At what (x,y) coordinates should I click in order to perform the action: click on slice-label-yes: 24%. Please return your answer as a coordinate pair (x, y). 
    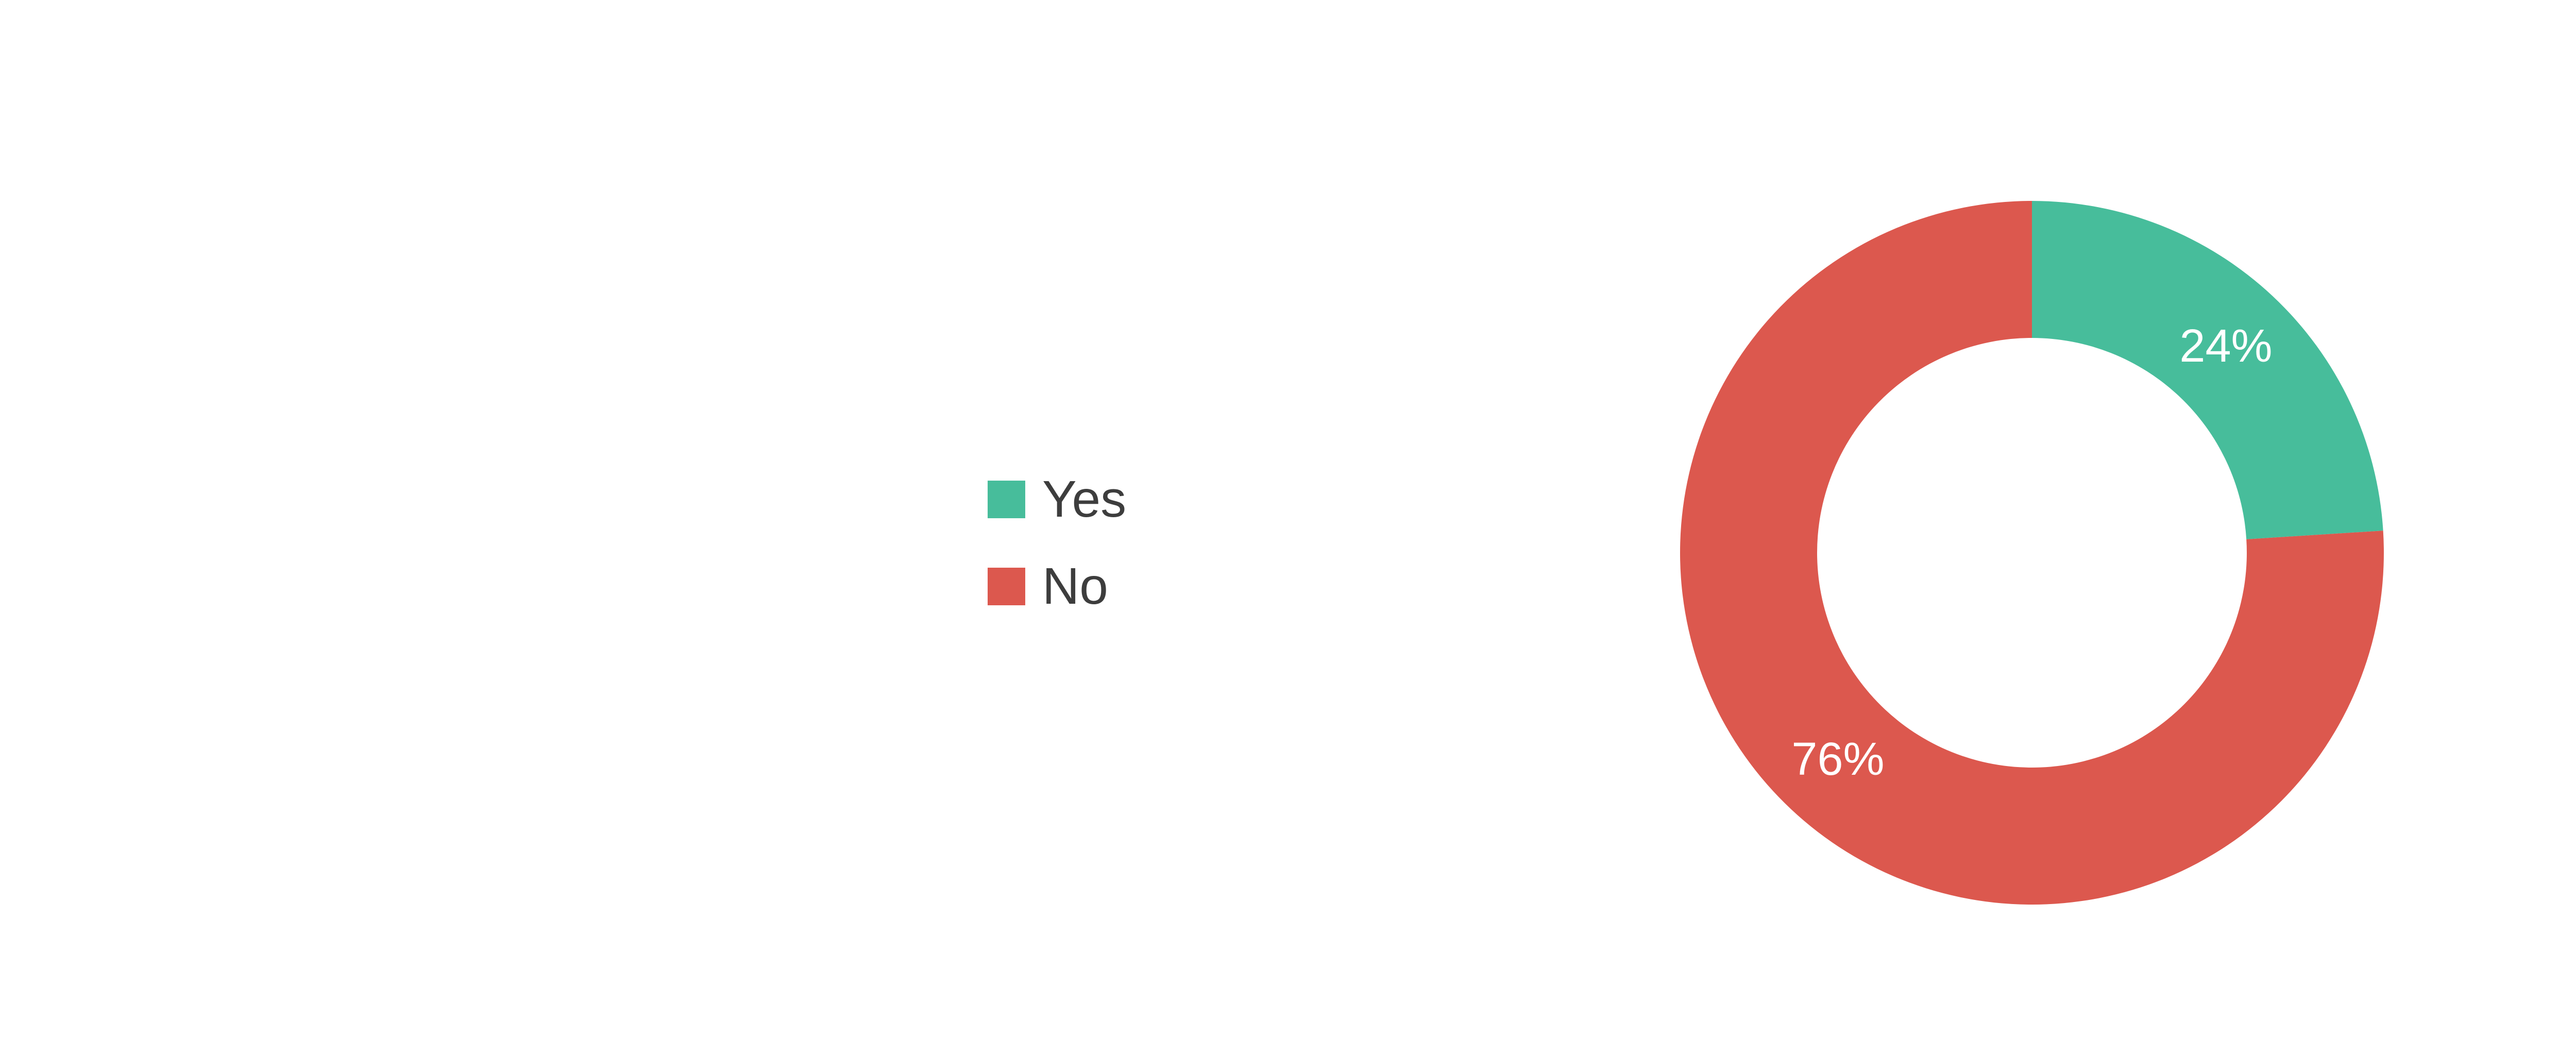
    Looking at the image, I should click on (2225, 346).